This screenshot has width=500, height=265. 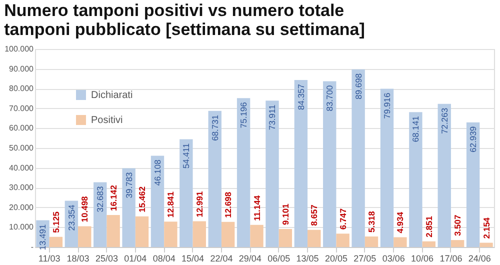 What do you see at coordinates (49, 259) in the screenshot?
I see `x-tick-label: 11/03` at bounding box center [49, 259].